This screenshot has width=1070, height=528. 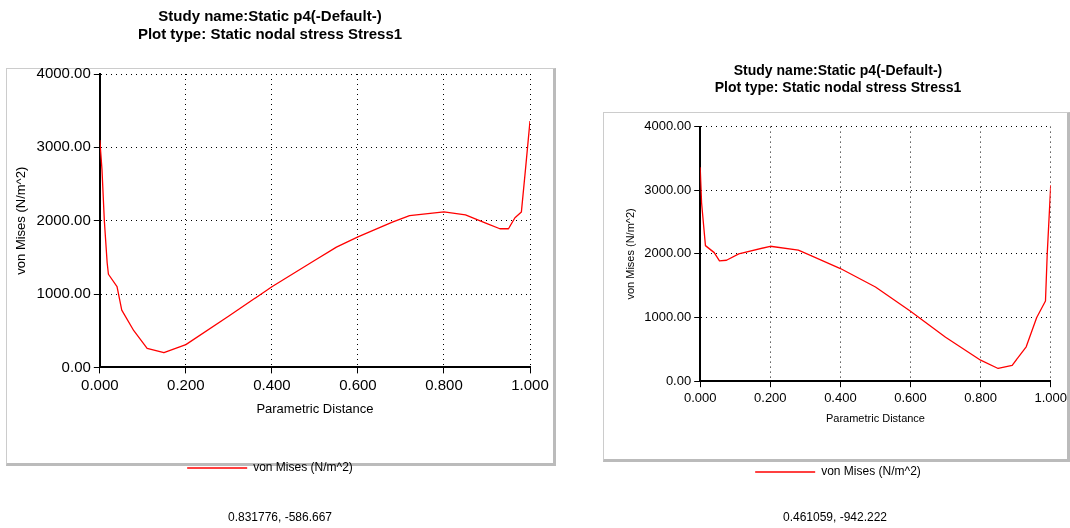 I want to click on text: 0.461059, -942.222, so click(x=835, y=517).